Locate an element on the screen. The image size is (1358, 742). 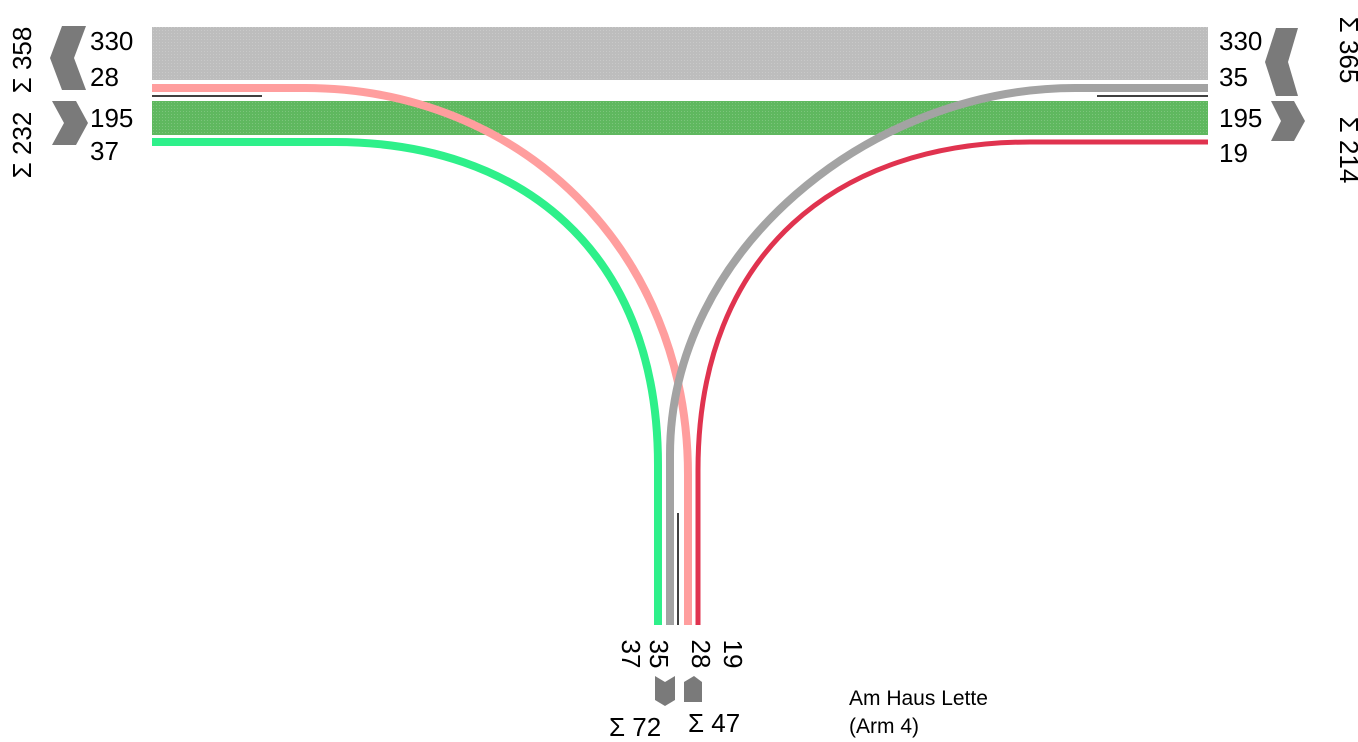
arrow-south-out-icon is located at coordinates (693, 689).